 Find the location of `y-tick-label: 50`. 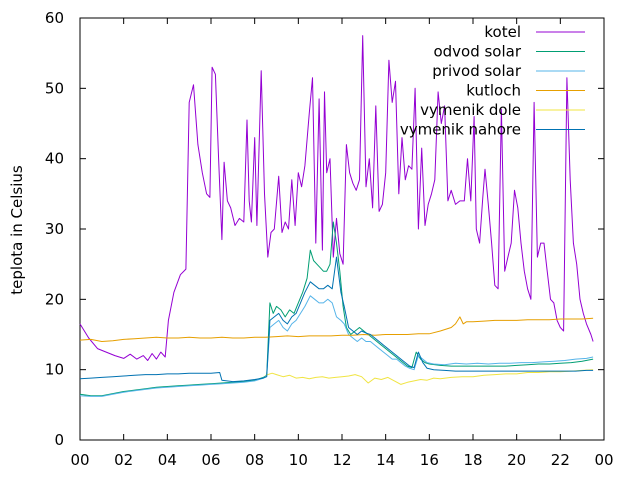

y-tick-label: 50 is located at coordinates (54, 88).